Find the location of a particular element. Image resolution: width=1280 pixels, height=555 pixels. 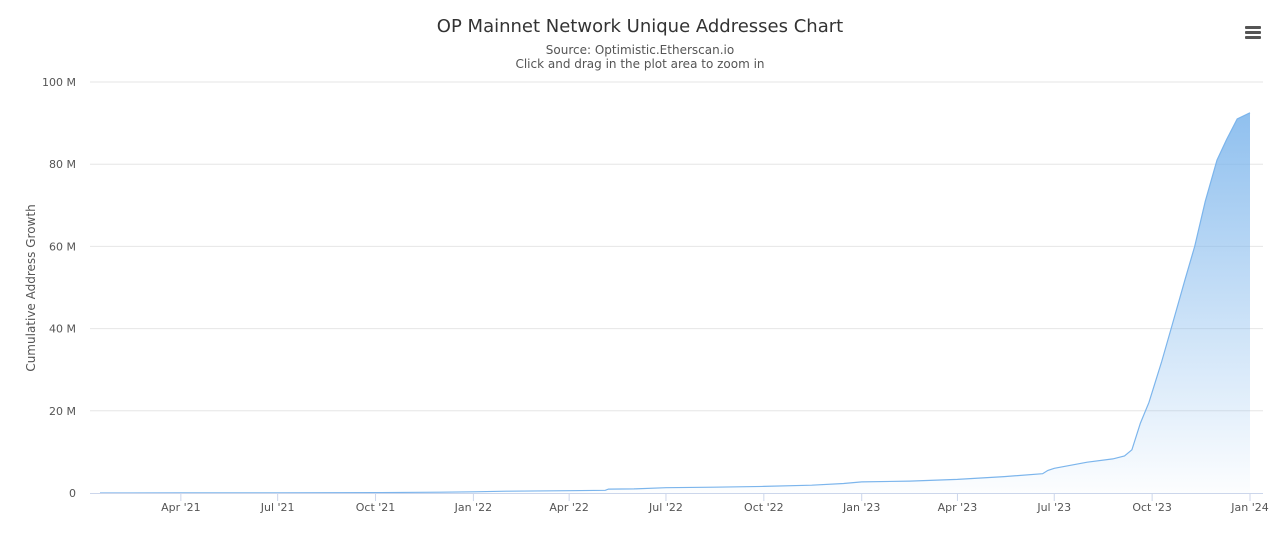

x-tick-label: Jul '21 is located at coordinates (277, 507).